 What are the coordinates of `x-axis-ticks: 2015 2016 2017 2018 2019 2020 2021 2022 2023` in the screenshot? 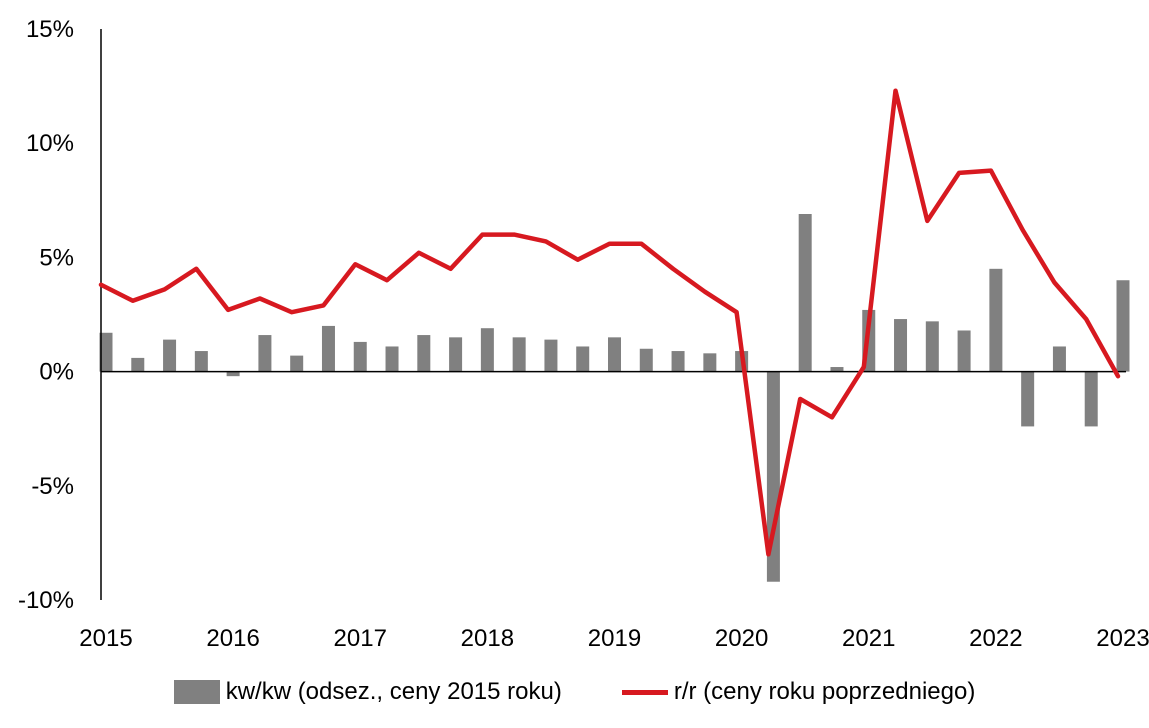 It's located at (614, 638).